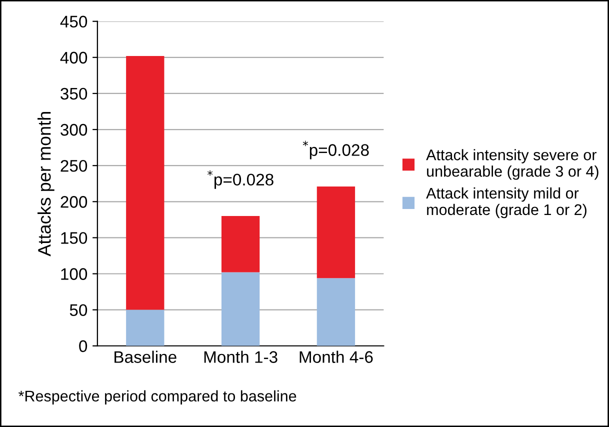 The height and width of the screenshot is (427, 609). I want to click on x-tick-label: Baseline, so click(145, 356).